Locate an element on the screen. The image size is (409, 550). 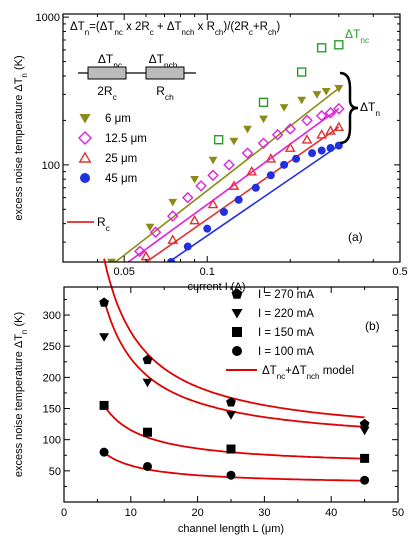
tn-label: ΔTn is located at coordinates (370, 109).